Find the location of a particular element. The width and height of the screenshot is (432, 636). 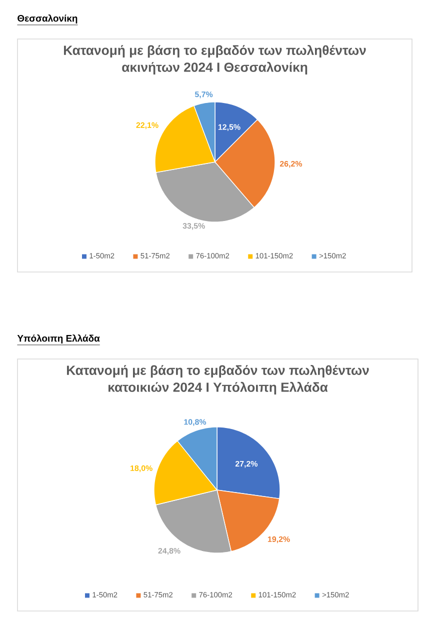

chart-title: Κατανομή με βάση το εμβαδόν των πωληθέντων ακινήτων 2024 I Θεσσαλονίκη is located at coordinates (215, 59).